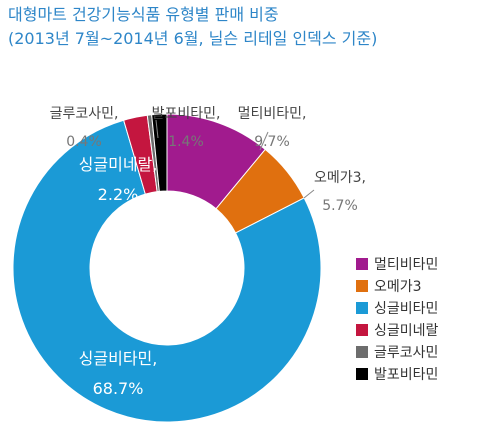  Describe the element at coordinates (406, 309) in the screenshot. I see `legend-label-single-vitamin: 싱글비타민` at that location.